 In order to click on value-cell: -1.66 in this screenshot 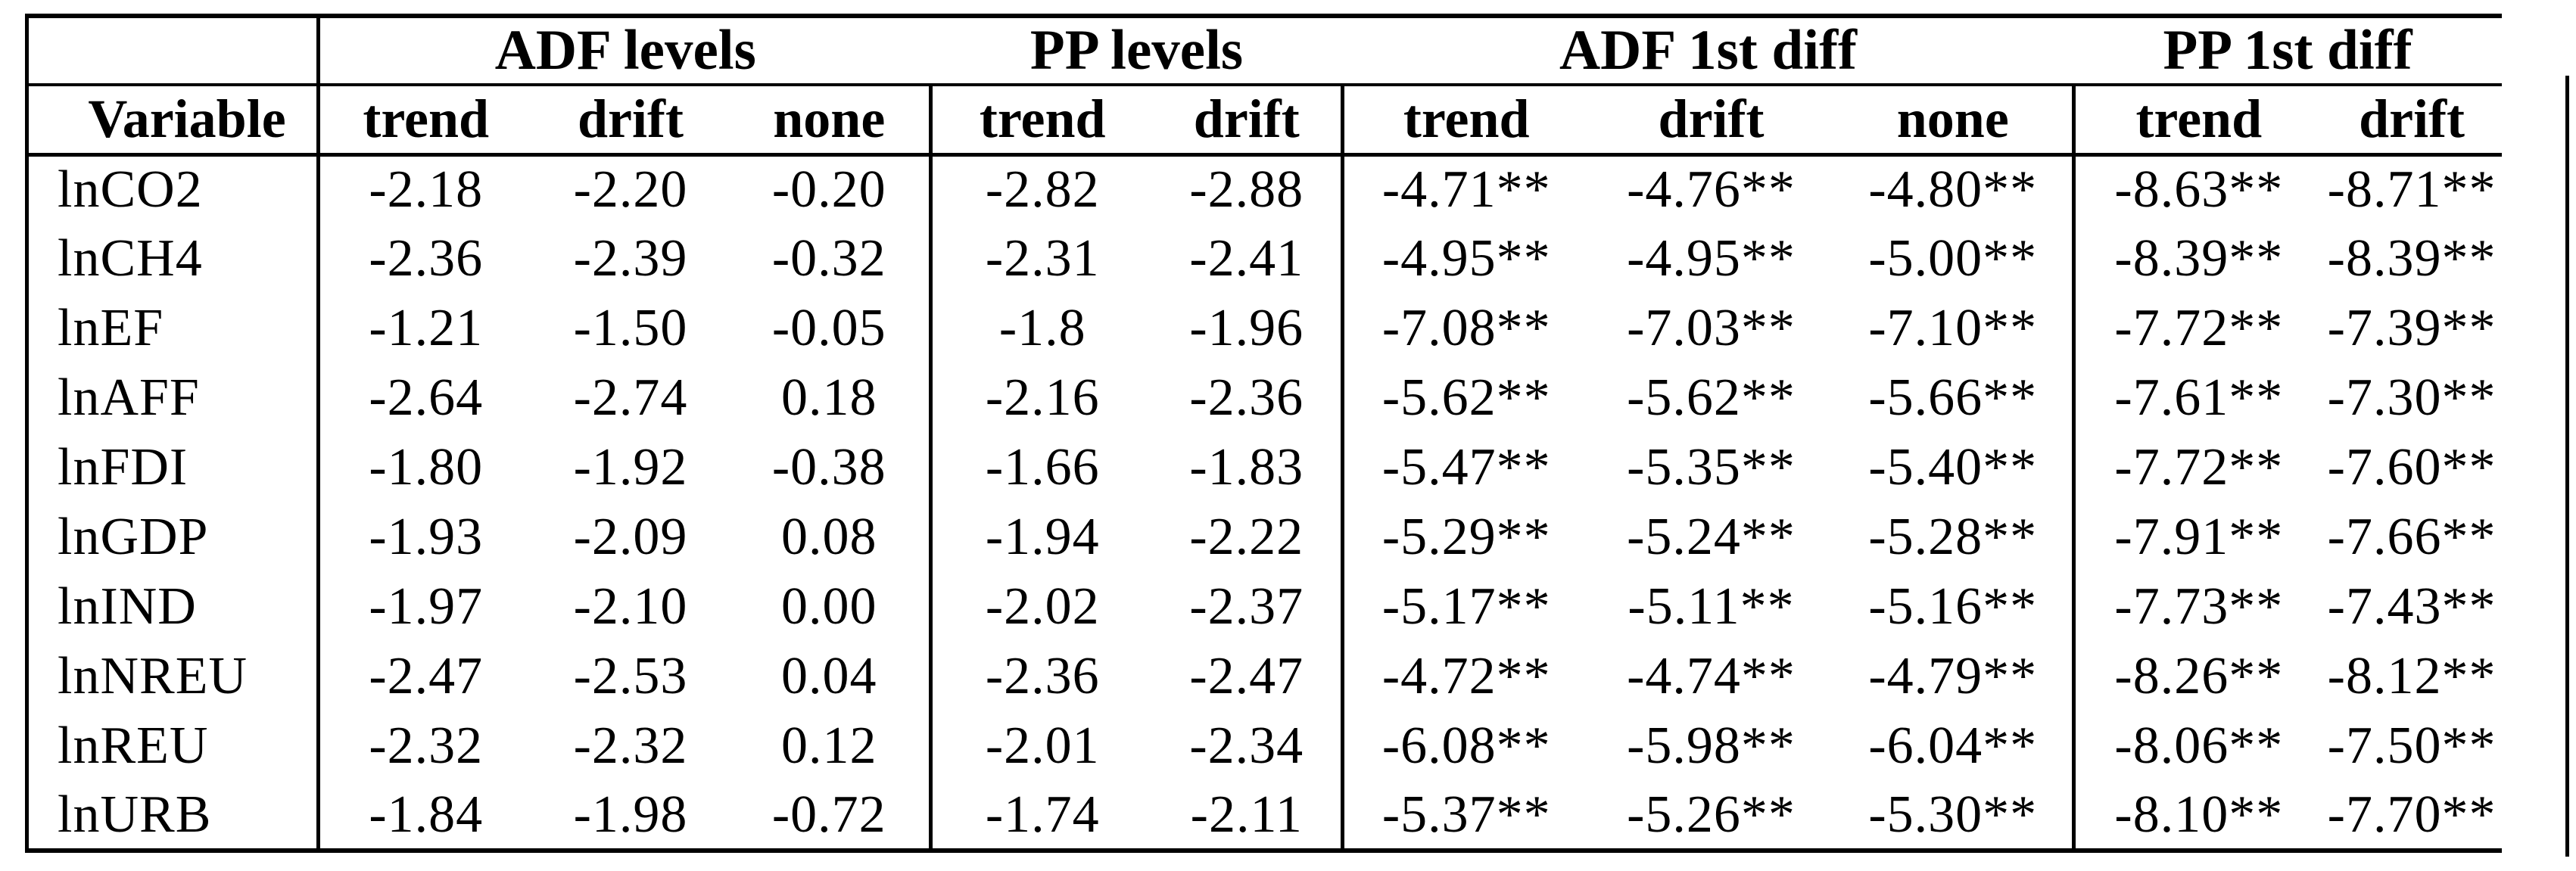, I will do `click(1041, 467)`.